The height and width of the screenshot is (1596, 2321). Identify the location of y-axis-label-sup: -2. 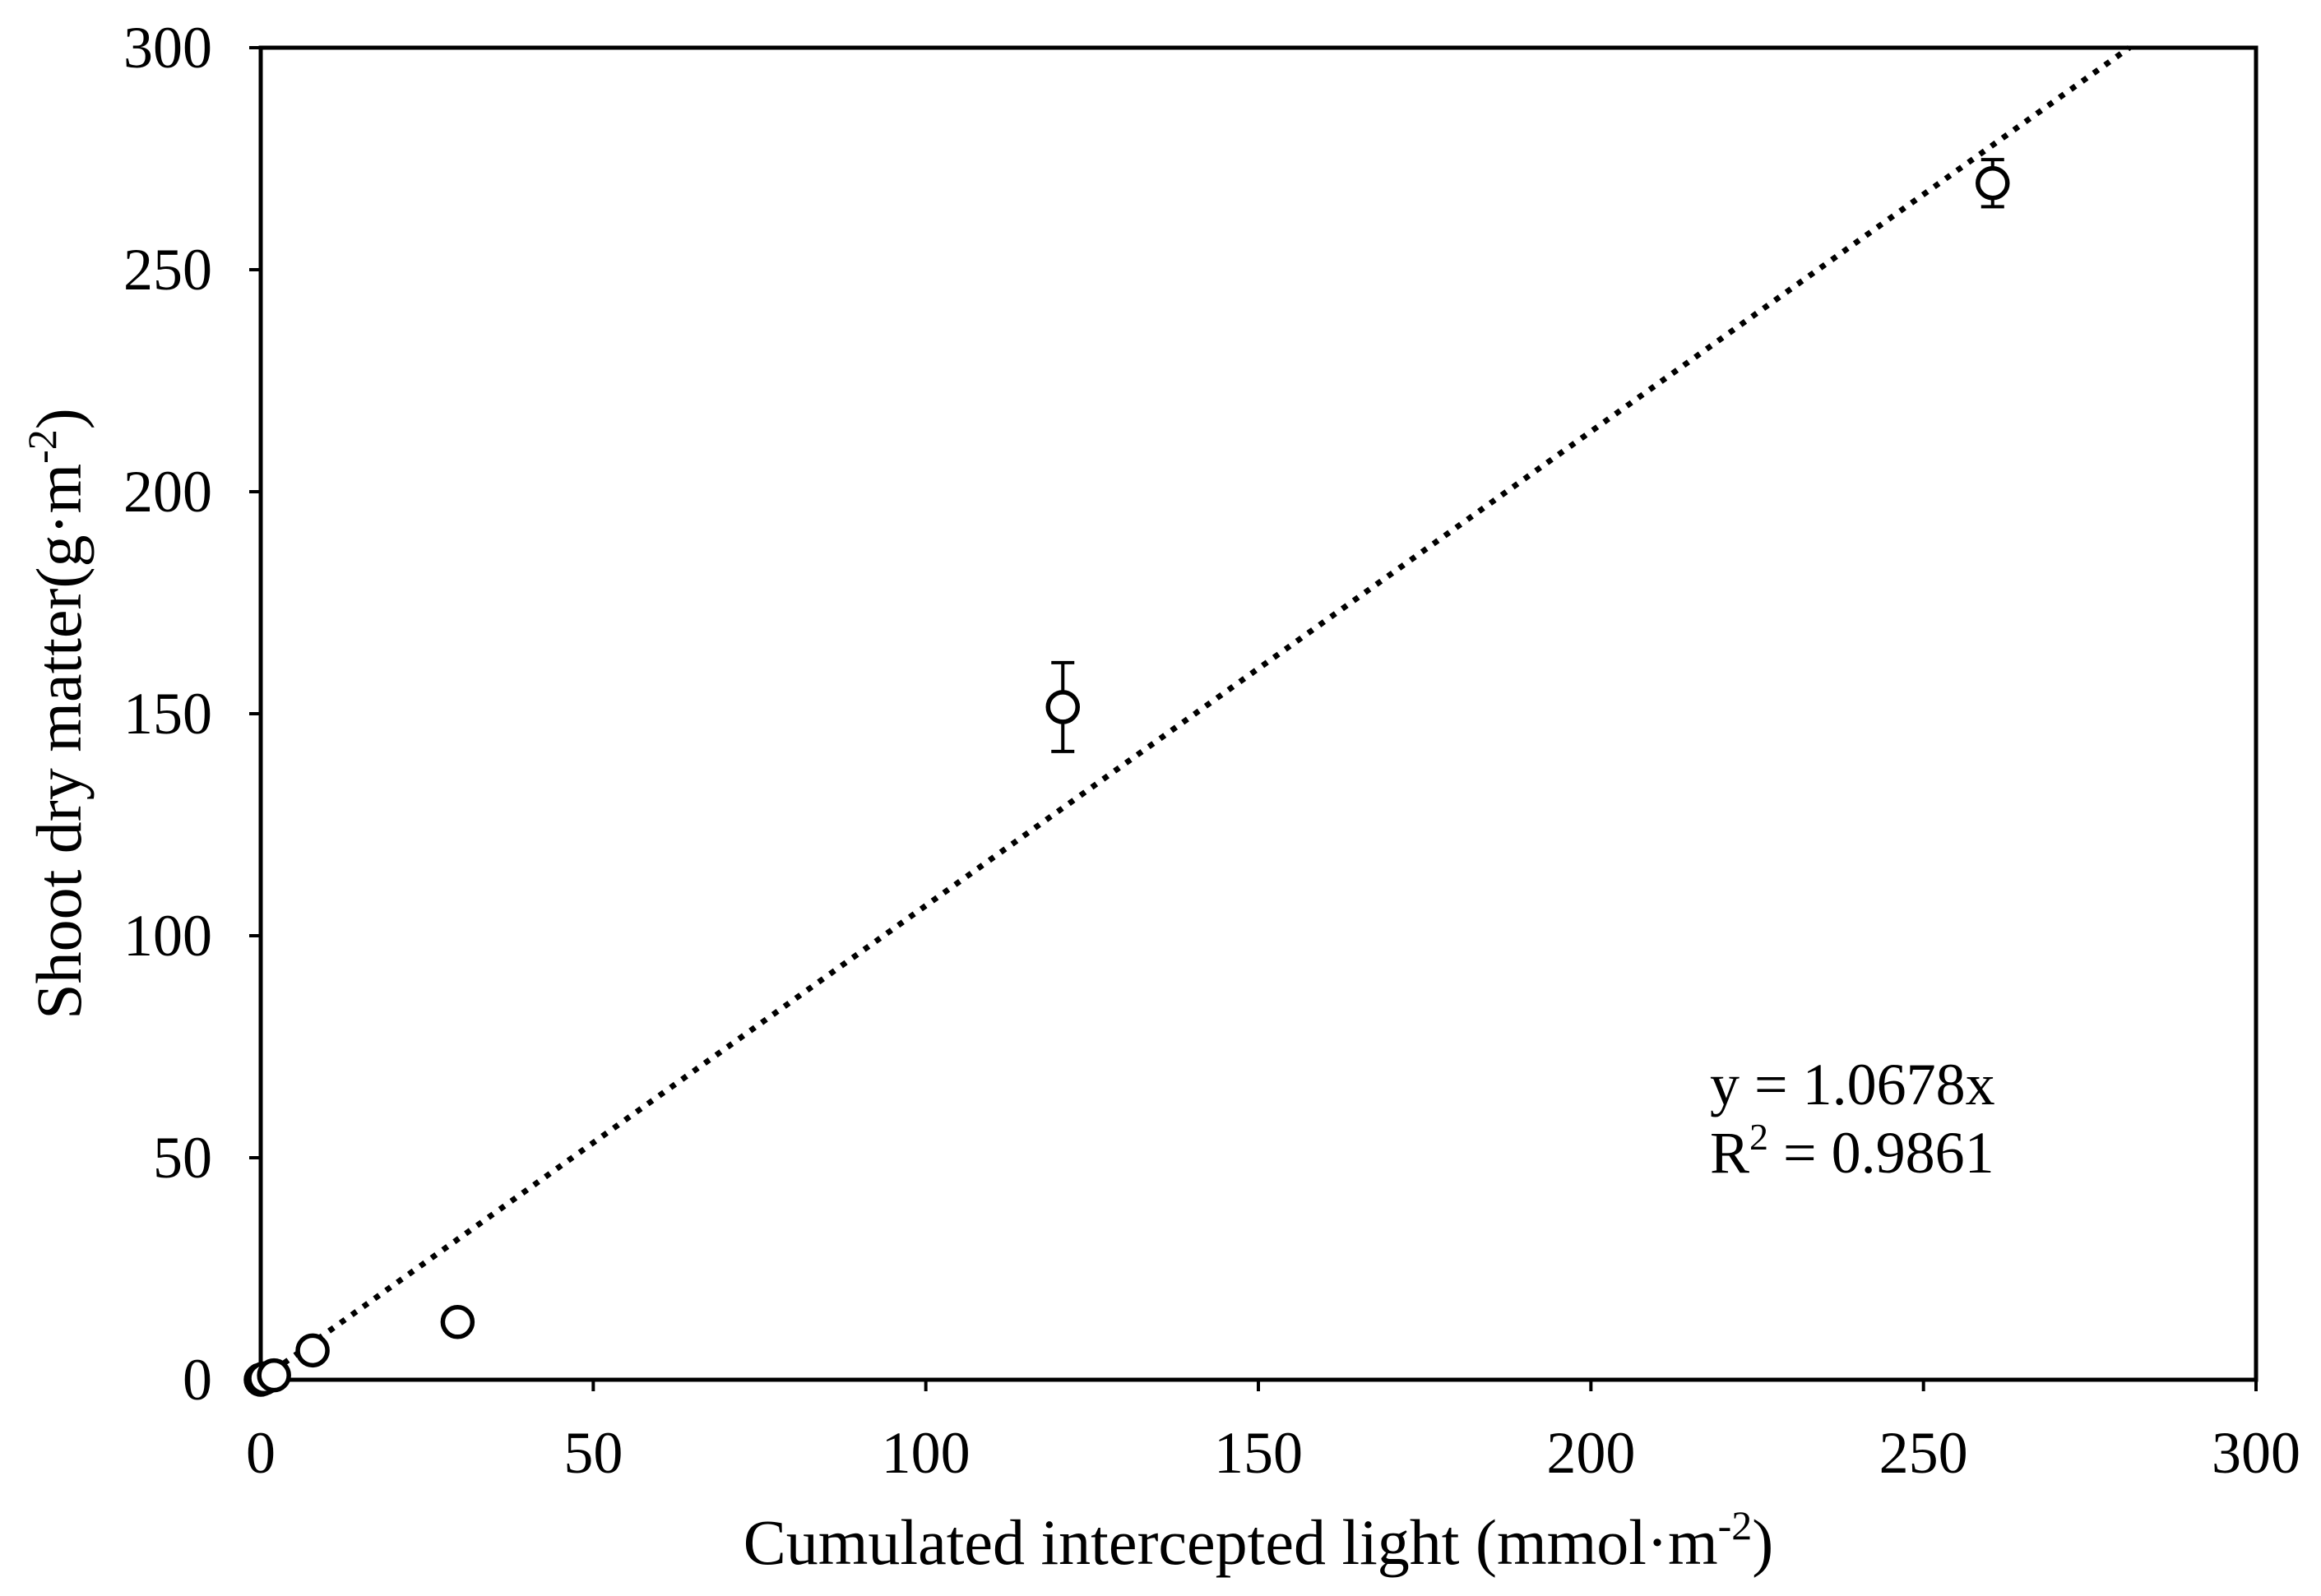
(42, 447).